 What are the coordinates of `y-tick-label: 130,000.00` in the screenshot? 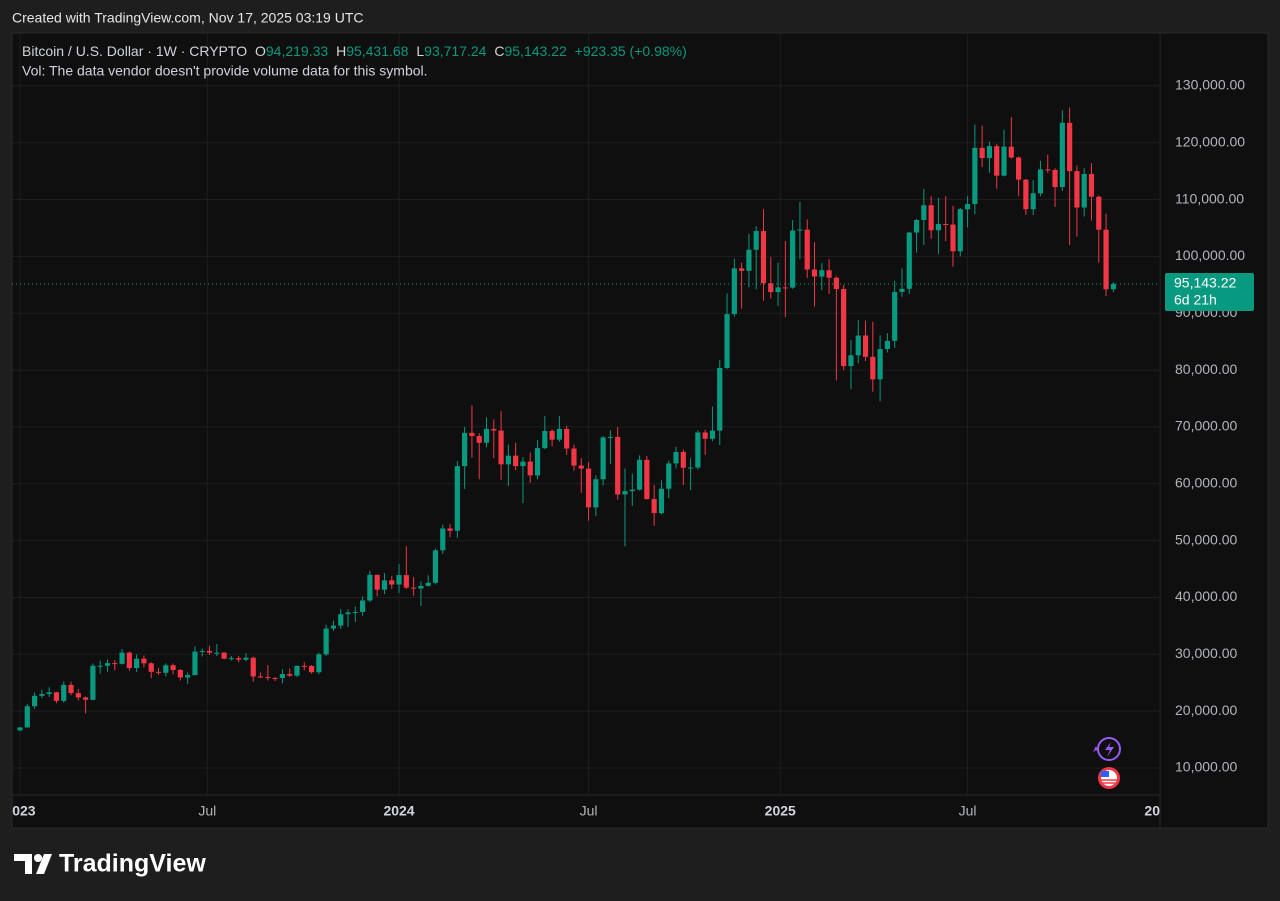 It's located at (1210, 85).